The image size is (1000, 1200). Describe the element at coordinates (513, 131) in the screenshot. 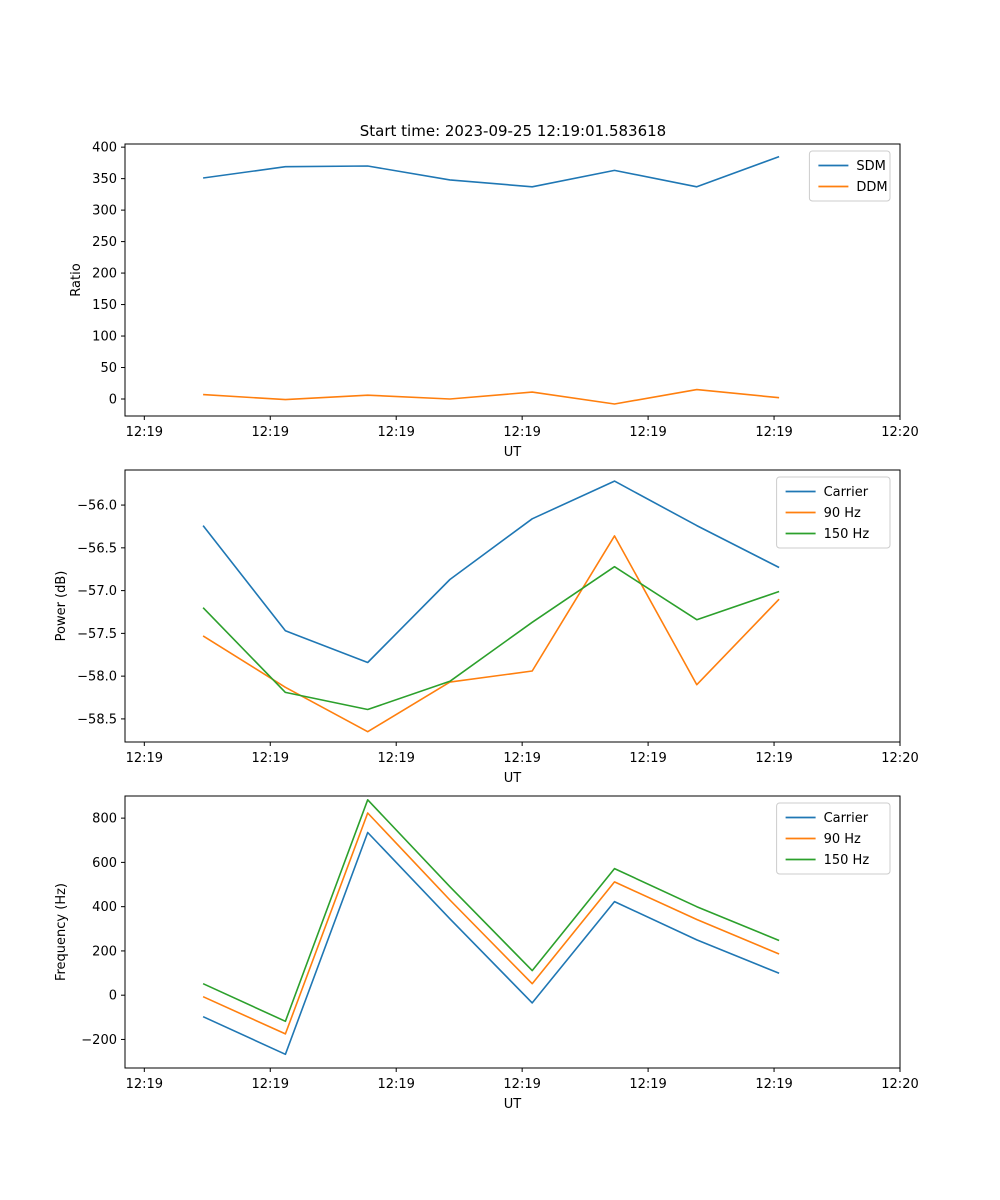

I see `figure-title: Start time: 2023-09-25 12:19:01.583618` at that location.